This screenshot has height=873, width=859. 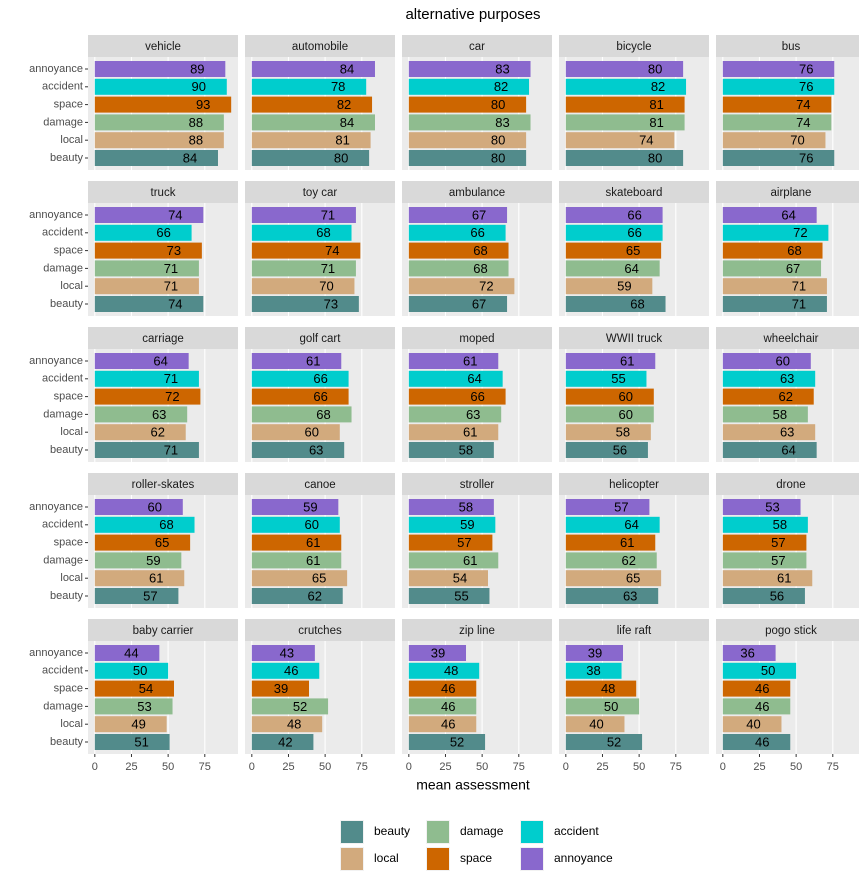 I want to click on y-tick-label: damage, so click(x=63, y=560).